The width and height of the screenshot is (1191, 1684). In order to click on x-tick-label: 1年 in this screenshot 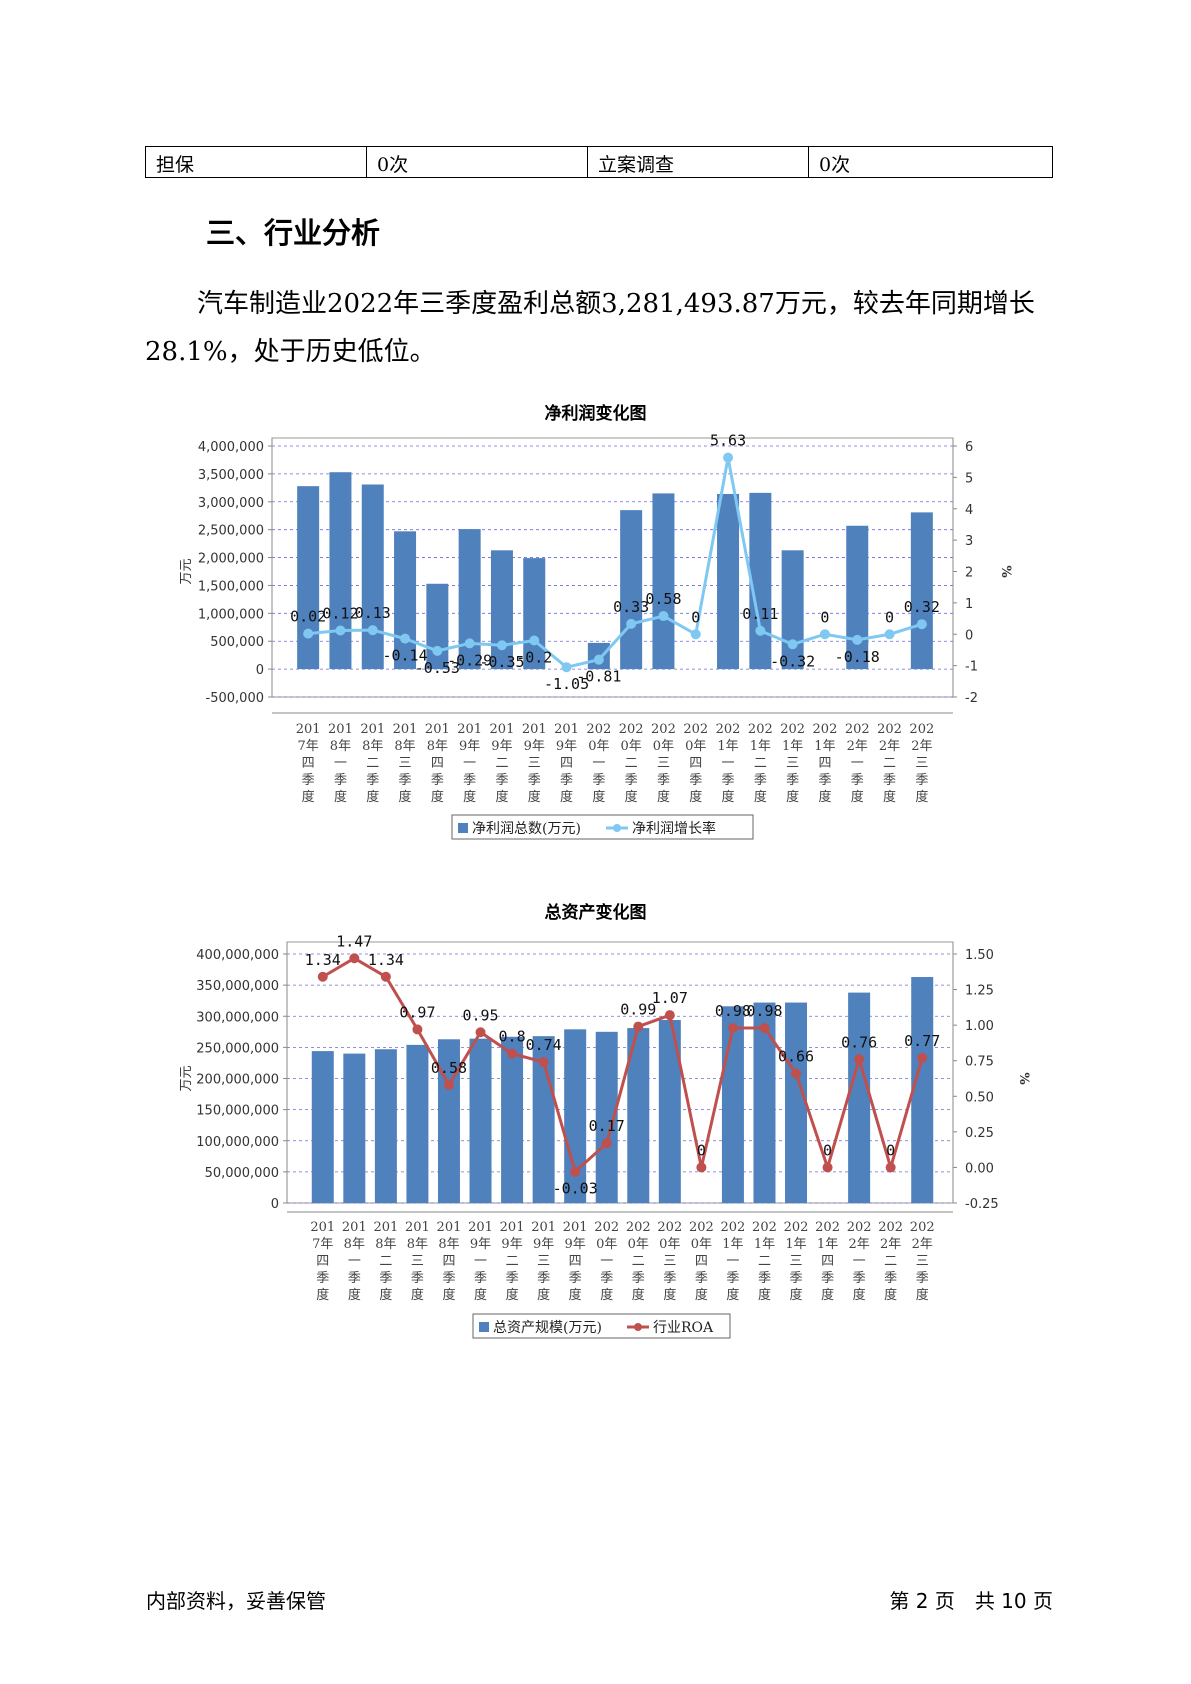, I will do `click(792, 746)`.